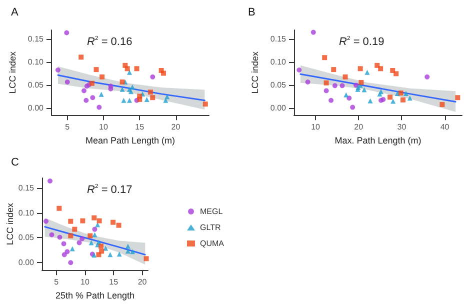  What do you see at coordinates (210, 227) in the screenshot?
I see `legend-label: GLTR` at bounding box center [210, 227].